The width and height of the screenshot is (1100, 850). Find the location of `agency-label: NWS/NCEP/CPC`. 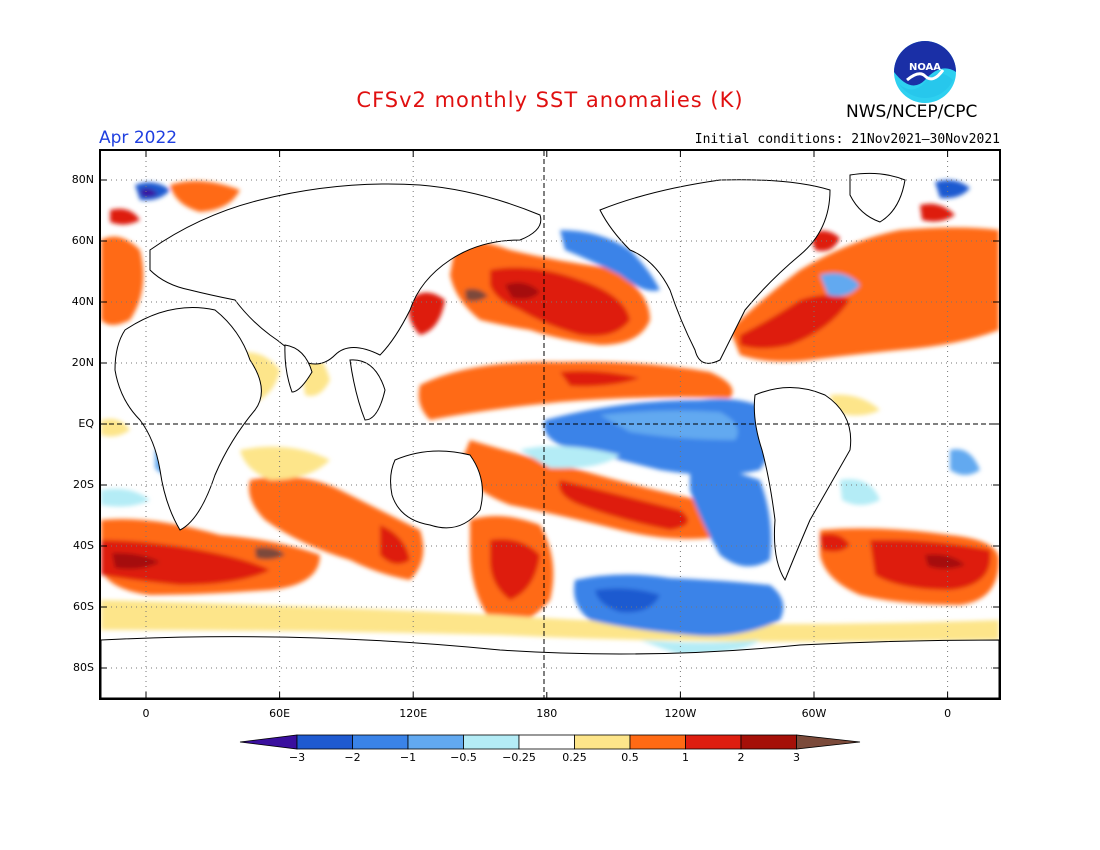

agency-label: NWS/NCEP/CPC is located at coordinates (912, 112).